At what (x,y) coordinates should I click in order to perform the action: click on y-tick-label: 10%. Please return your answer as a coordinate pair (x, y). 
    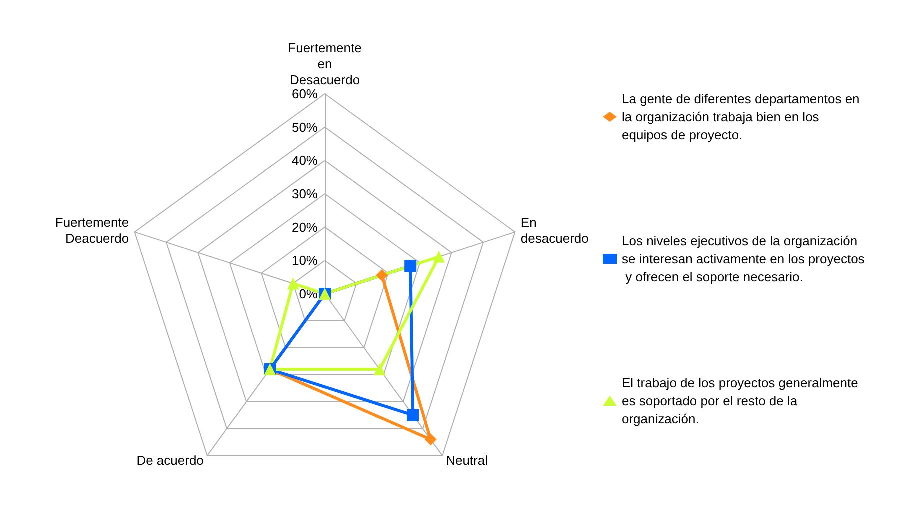
    Looking at the image, I should click on (305, 260).